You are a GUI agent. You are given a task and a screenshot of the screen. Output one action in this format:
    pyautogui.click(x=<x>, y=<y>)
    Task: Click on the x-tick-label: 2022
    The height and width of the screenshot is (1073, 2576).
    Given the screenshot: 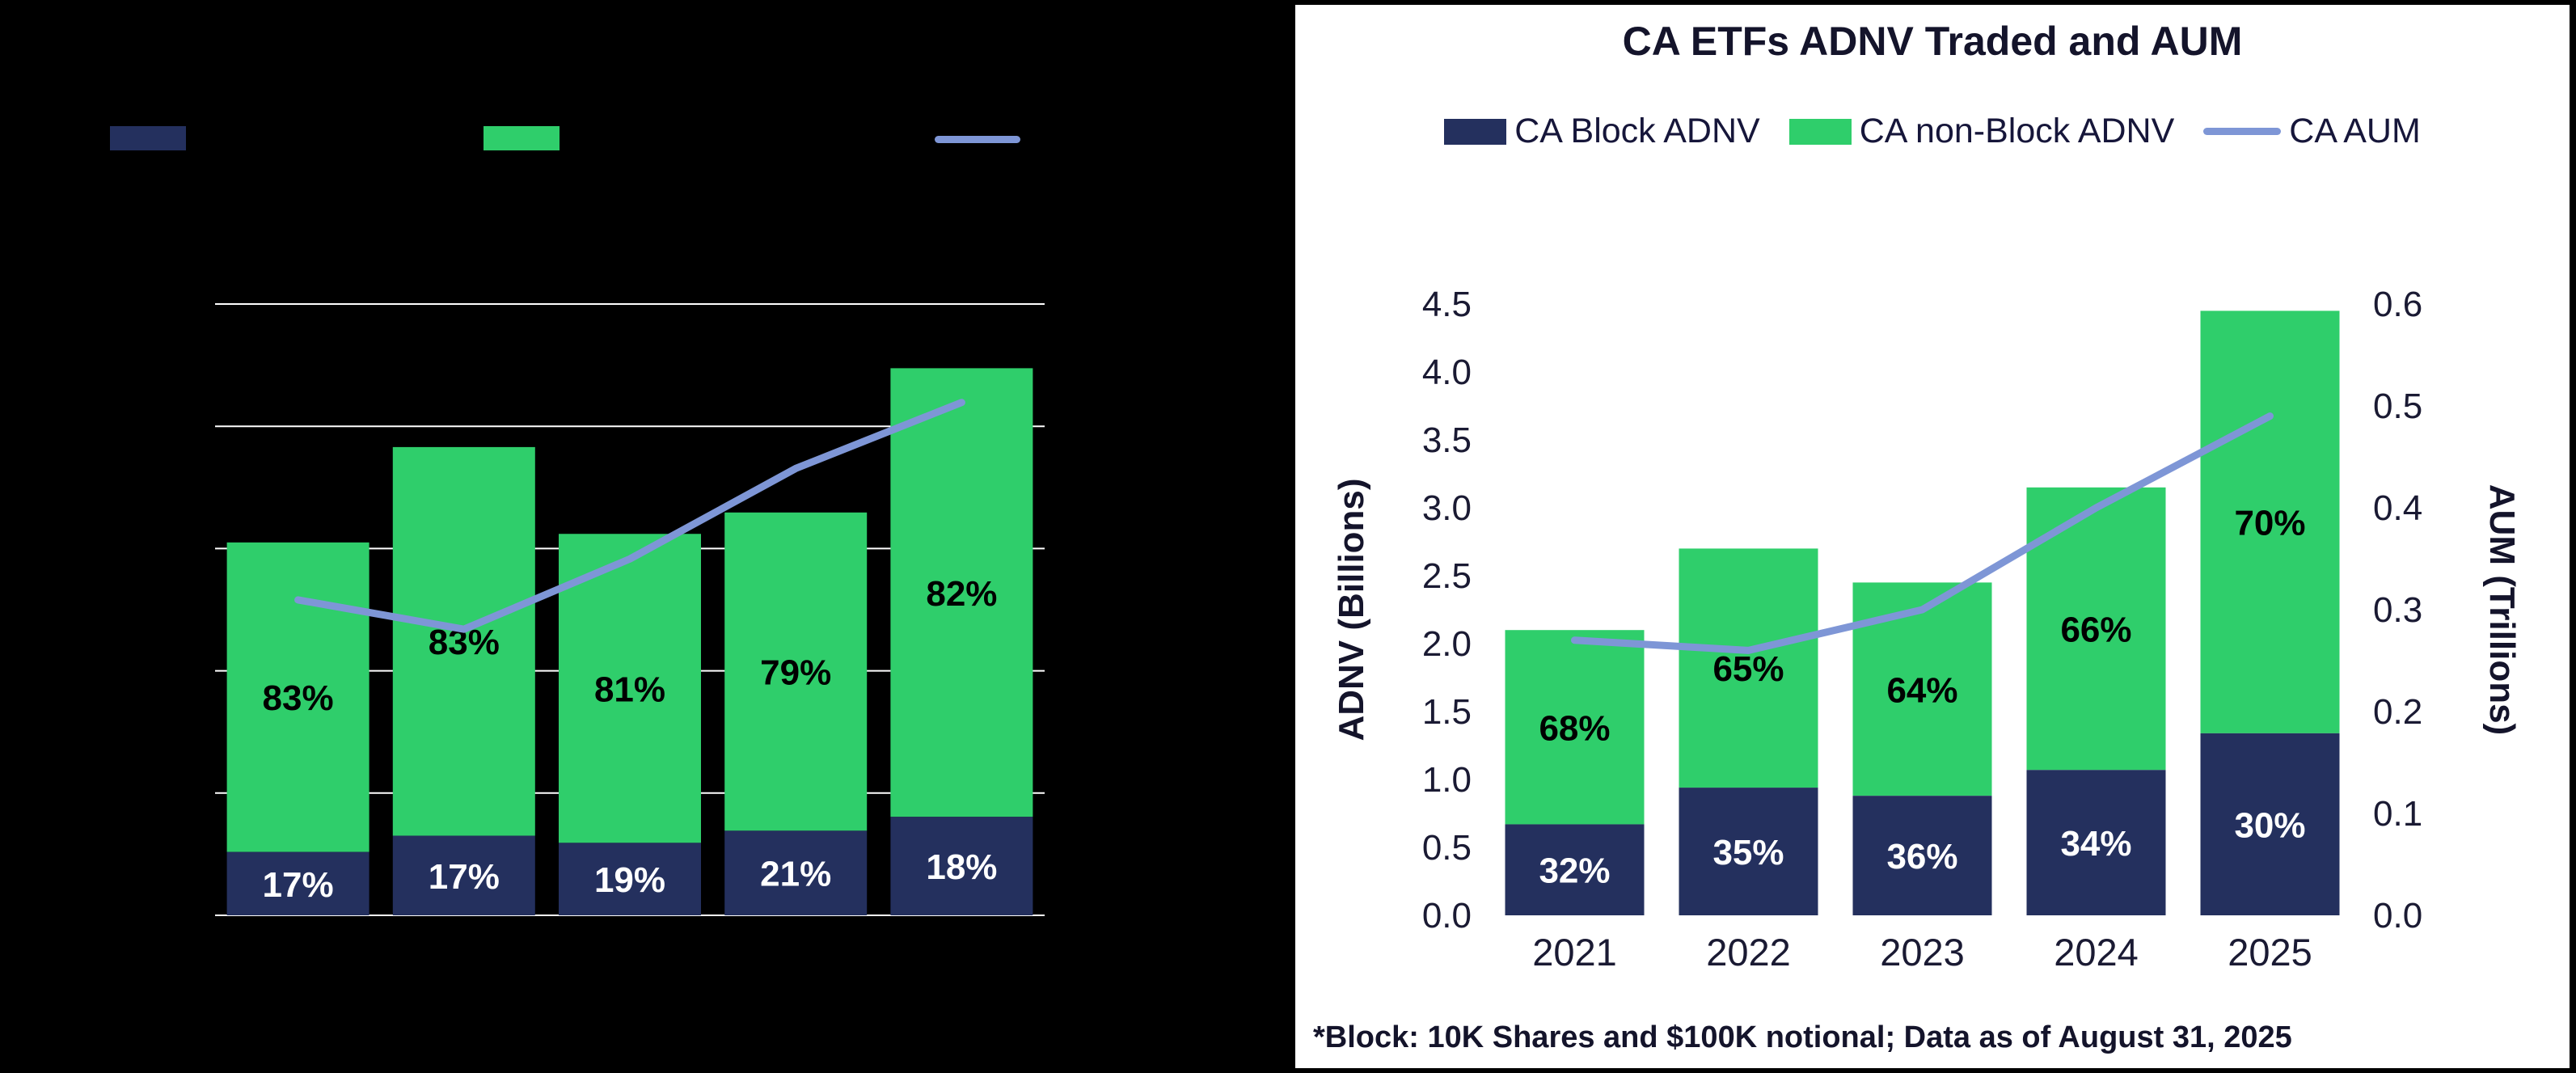 What is the action you would take?
    pyautogui.click(x=1748, y=952)
    